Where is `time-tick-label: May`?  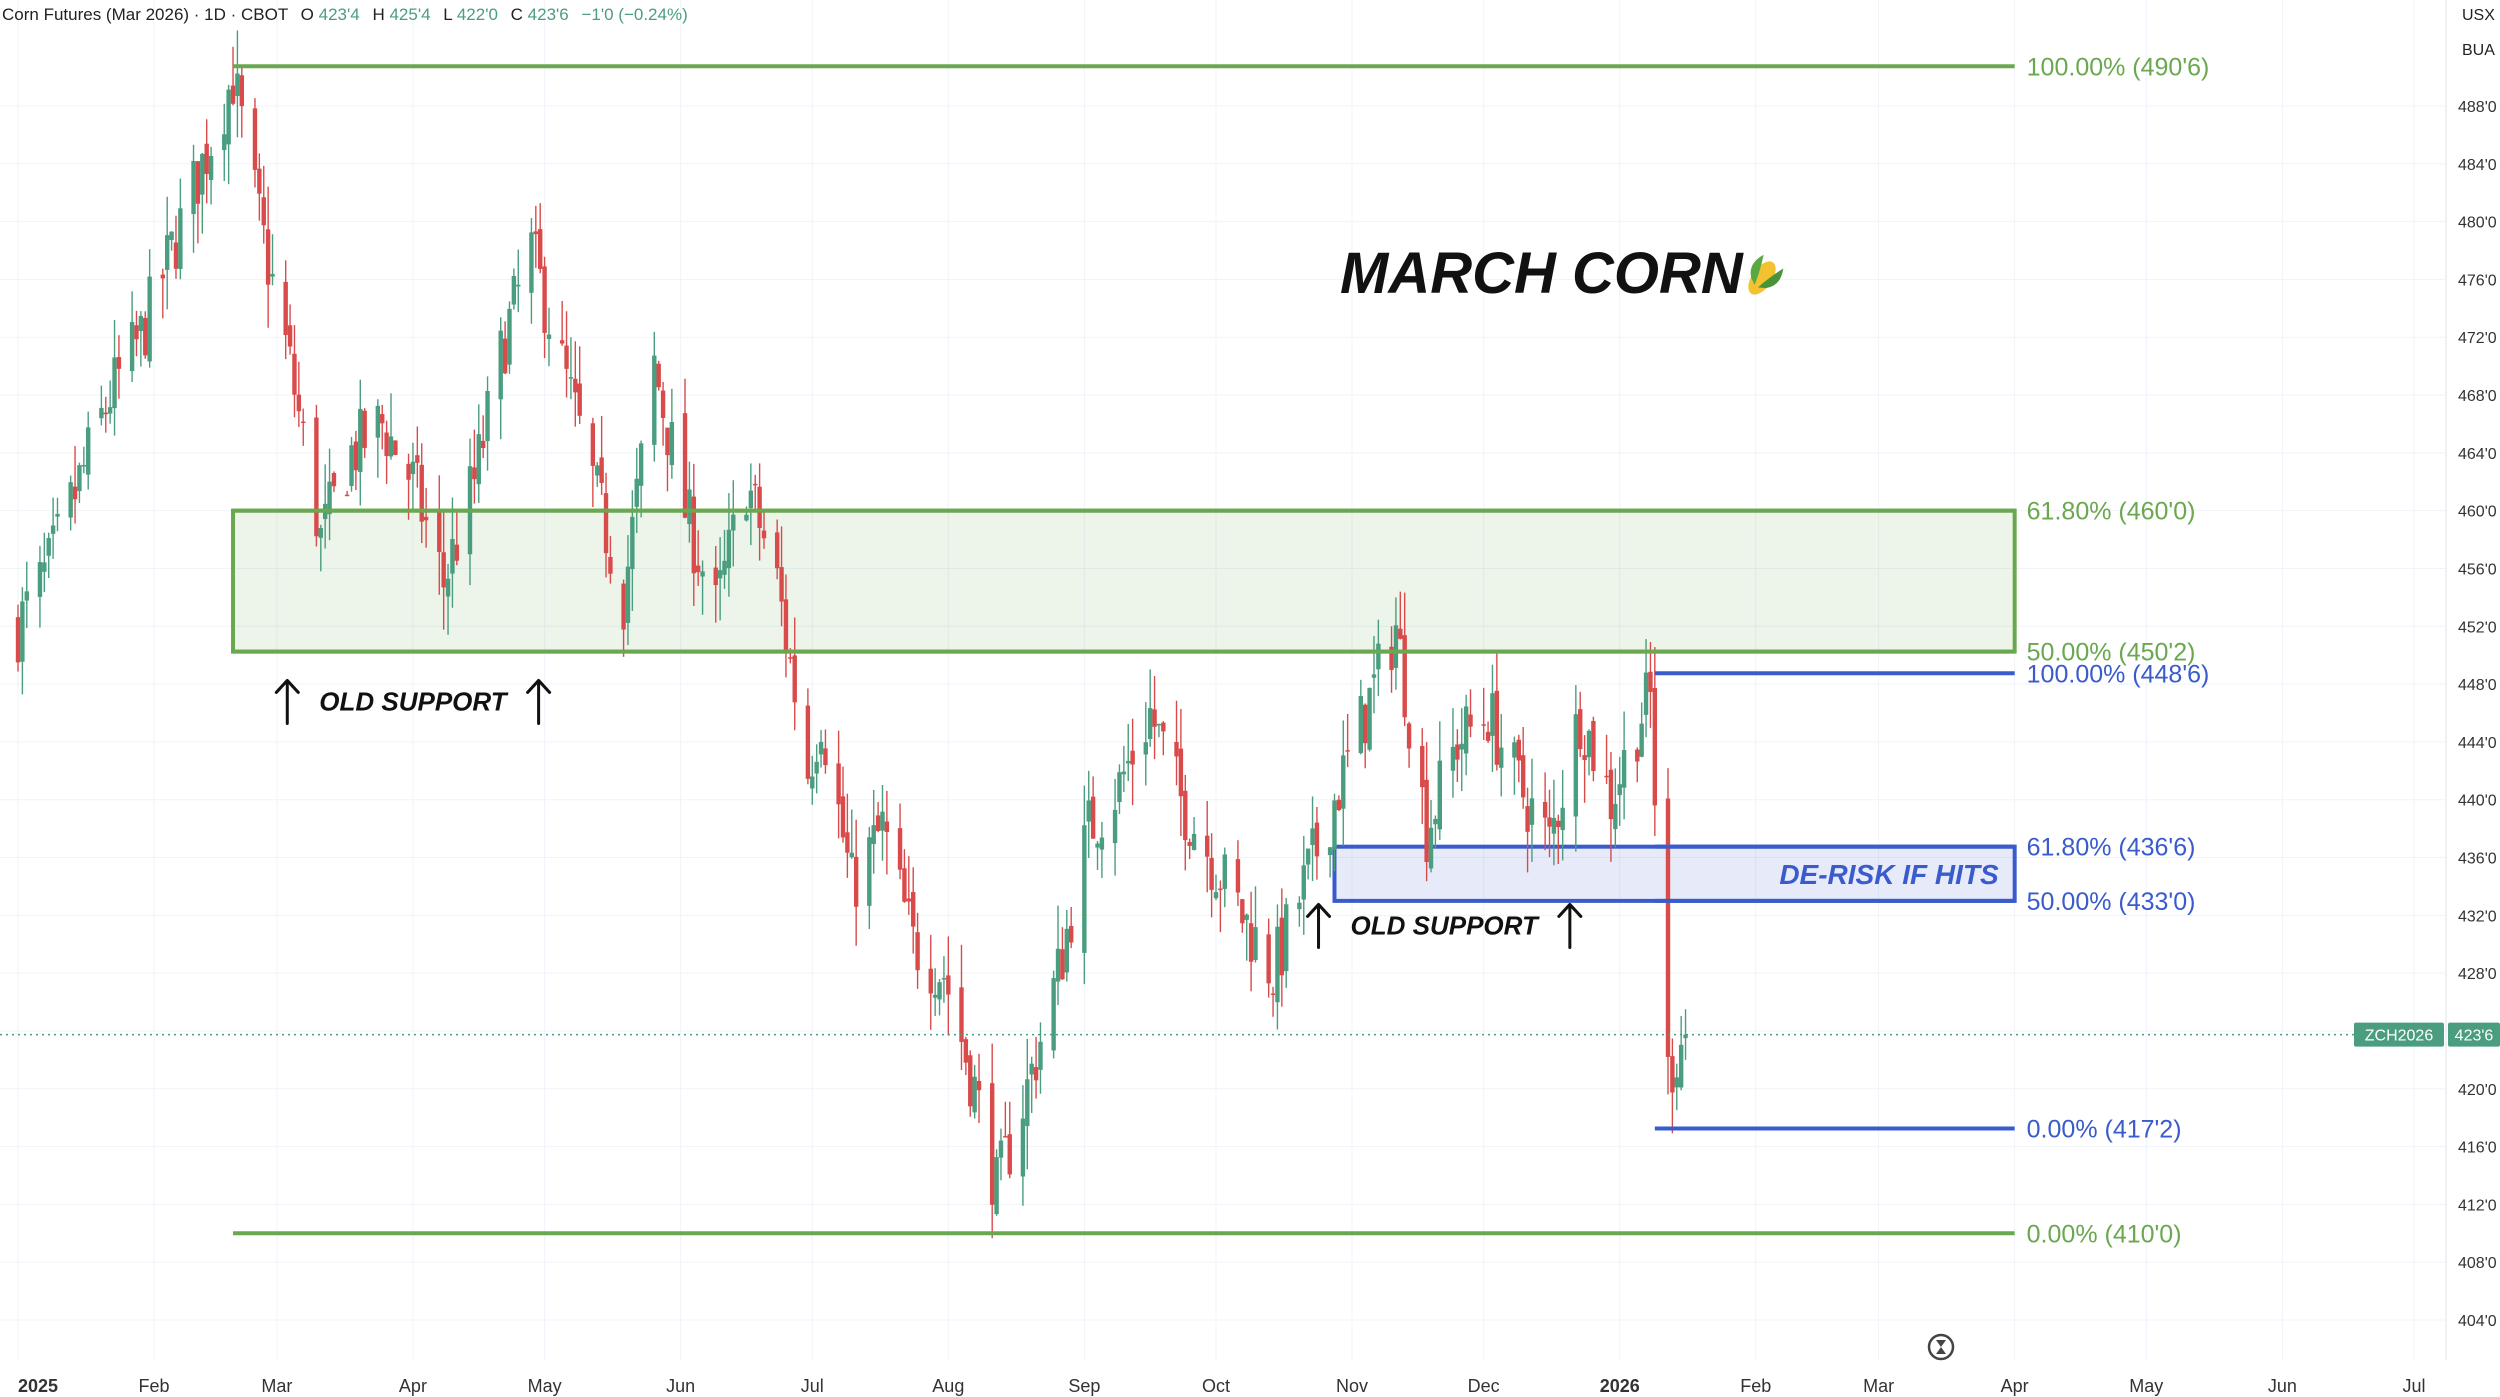 time-tick-label: May is located at coordinates (545, 1386).